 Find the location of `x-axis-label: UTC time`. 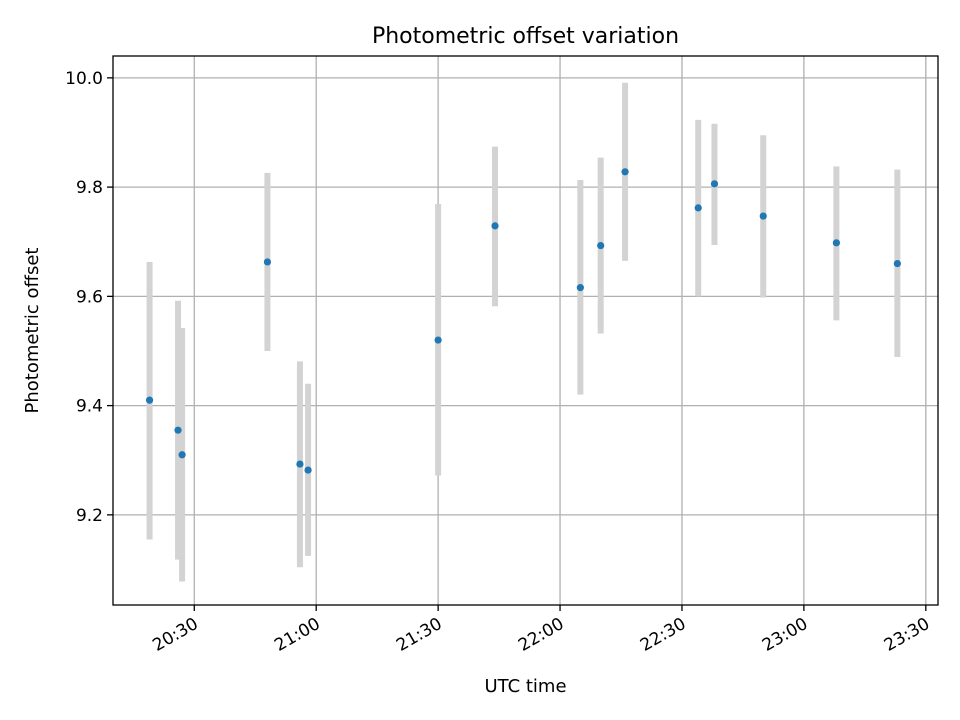

x-axis-label: UTC time is located at coordinates (525, 686).